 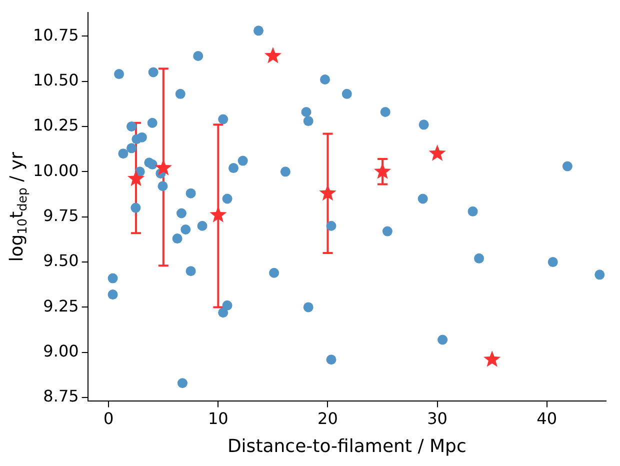 I want to click on x-tick-label: 40, so click(x=547, y=418).